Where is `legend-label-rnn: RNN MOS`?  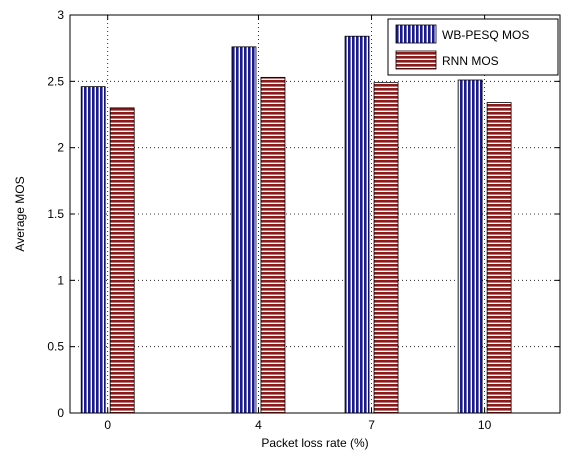
legend-label-rnn: RNN MOS is located at coordinates (470, 61).